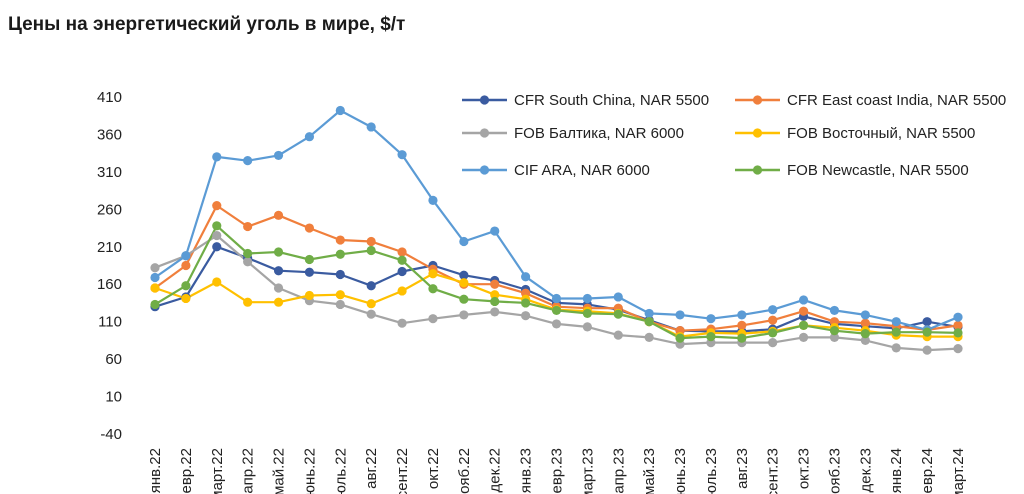 The width and height of the screenshot is (1024, 494). I want to click on x-tick-label: дек.23, so click(865, 470).